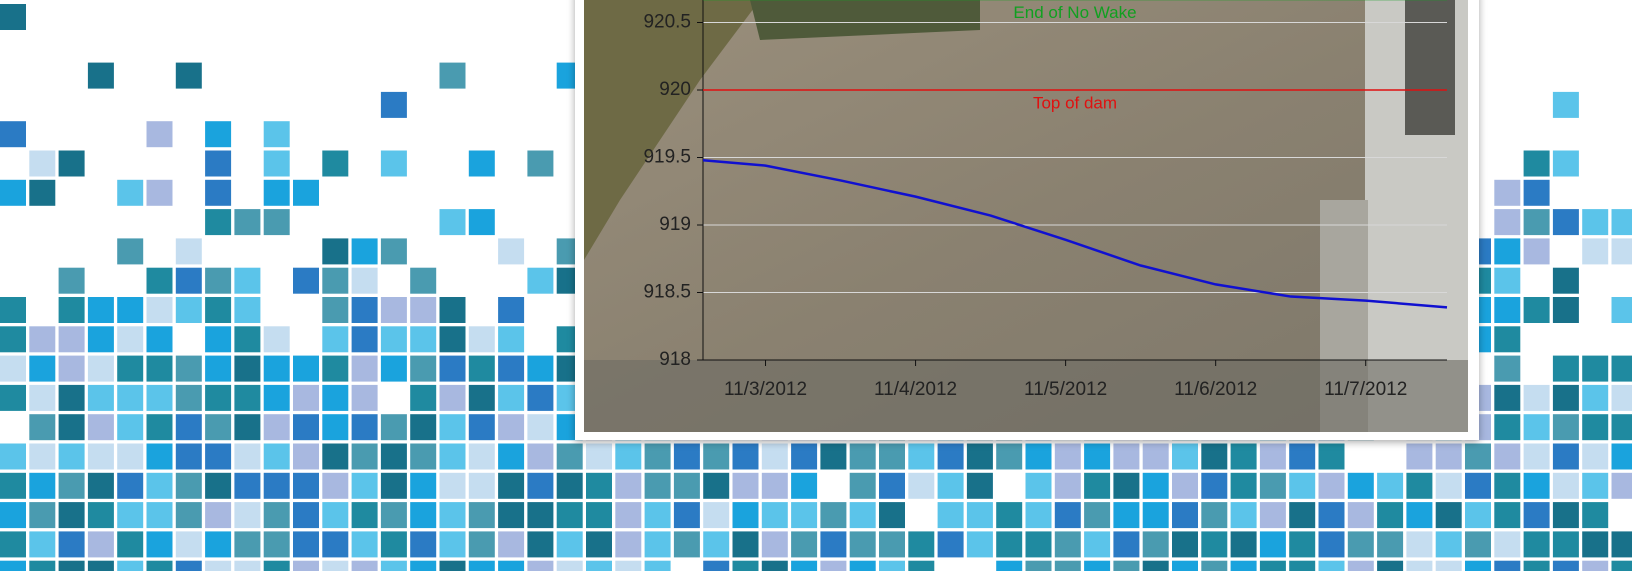  Describe the element at coordinates (675, 224) in the screenshot. I see `y-tick-label: 919` at that location.